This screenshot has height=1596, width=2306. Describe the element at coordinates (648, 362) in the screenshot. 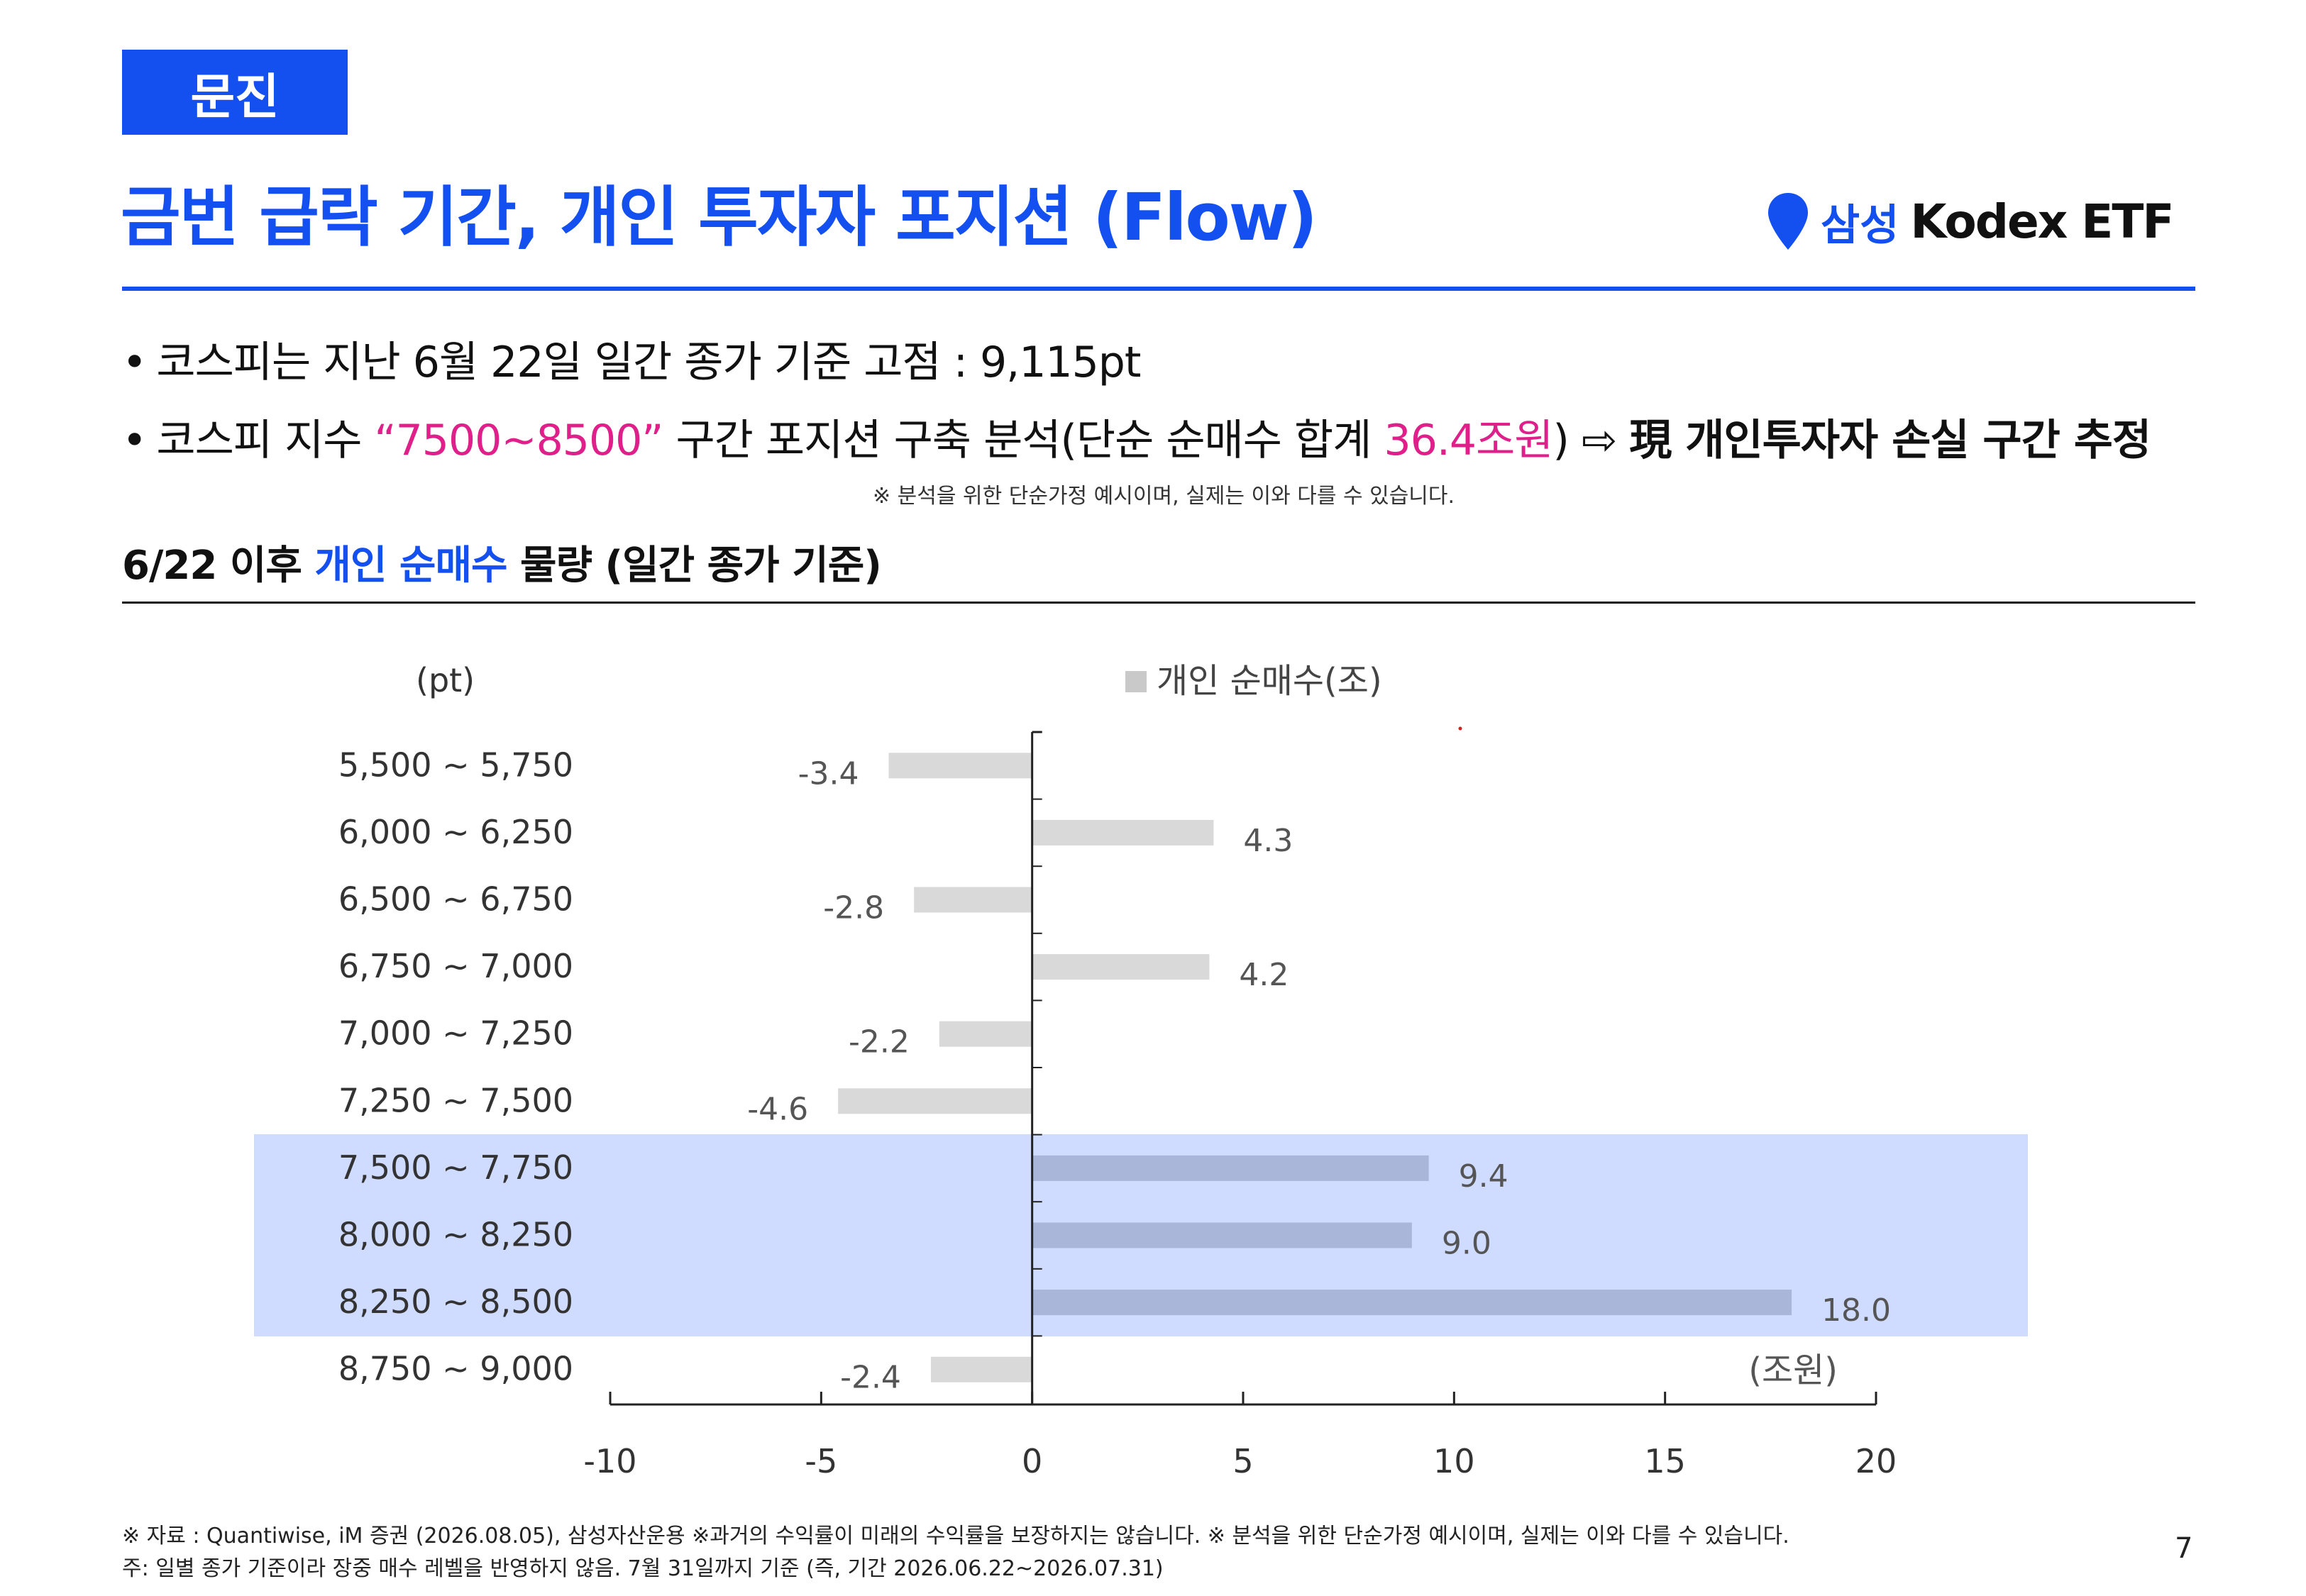

I see `bullet-1-text: 코스피는 지난 6월 22일 일간 종가 기준 고점 : 9,115pt` at that location.